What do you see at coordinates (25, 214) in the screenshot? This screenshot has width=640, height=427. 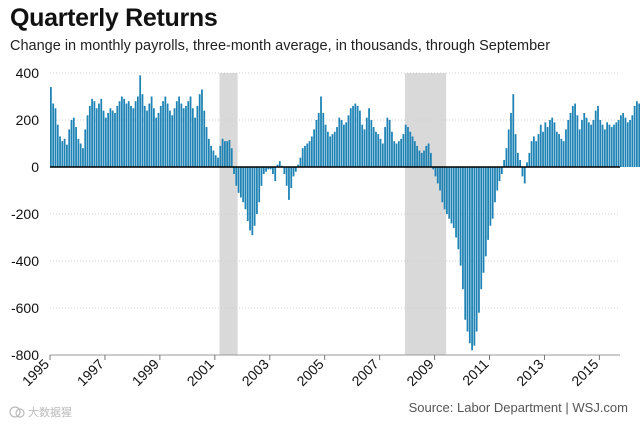 I see `y-tick-label: -200` at bounding box center [25, 214].